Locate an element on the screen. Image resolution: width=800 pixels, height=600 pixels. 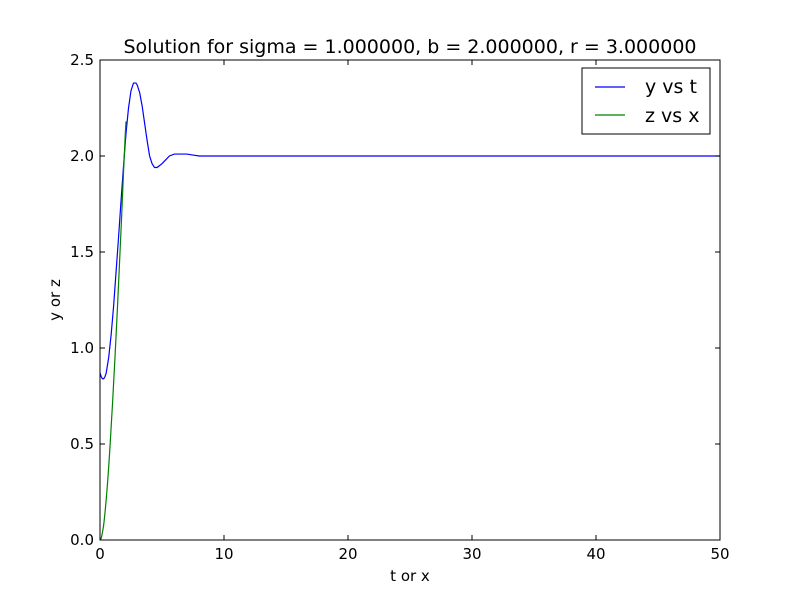
y-tick-label: 1.5 is located at coordinates (82, 252).